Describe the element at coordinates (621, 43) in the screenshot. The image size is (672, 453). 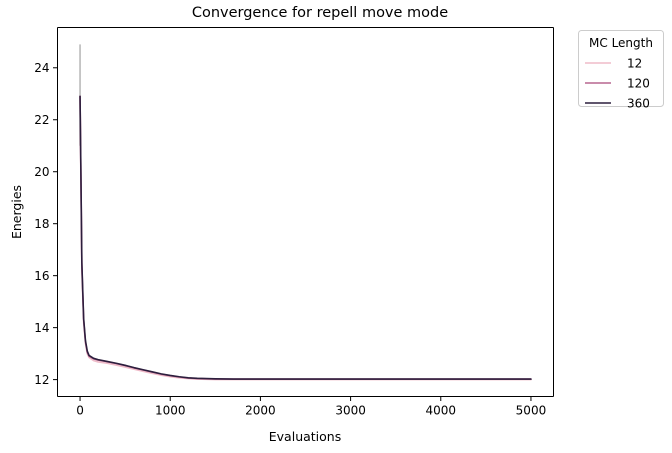
I see `legend-title: MC Length` at that location.